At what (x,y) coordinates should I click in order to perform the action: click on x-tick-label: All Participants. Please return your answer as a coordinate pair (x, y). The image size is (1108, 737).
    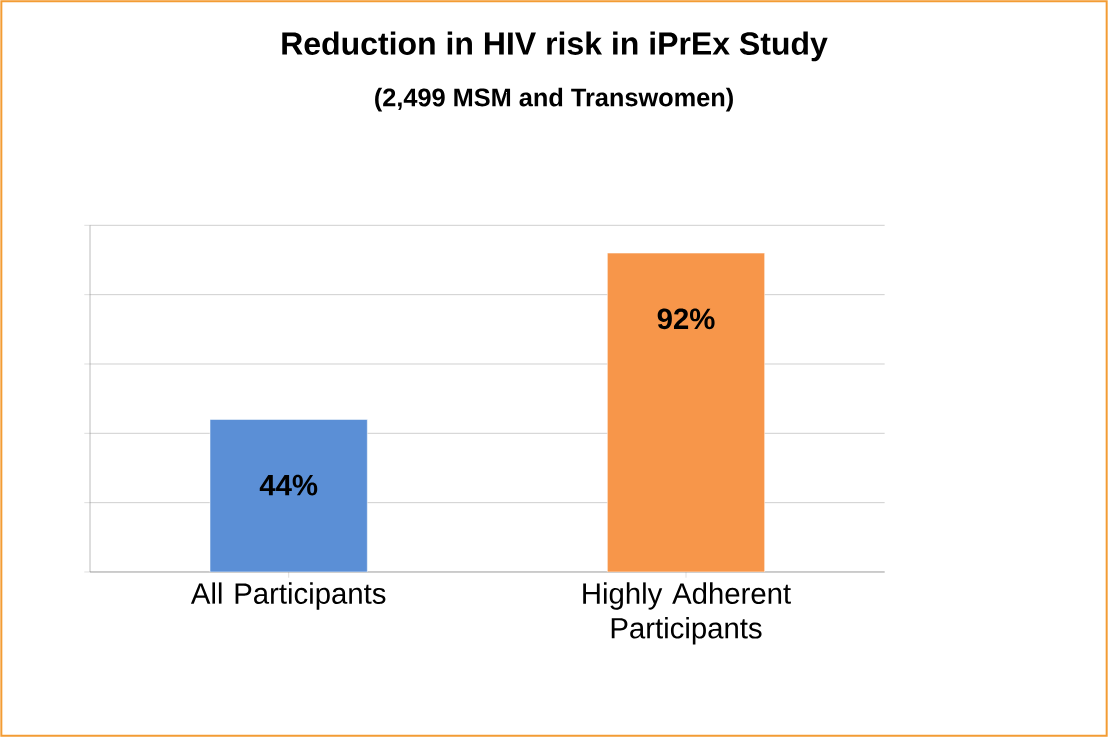
    Looking at the image, I should click on (288, 596).